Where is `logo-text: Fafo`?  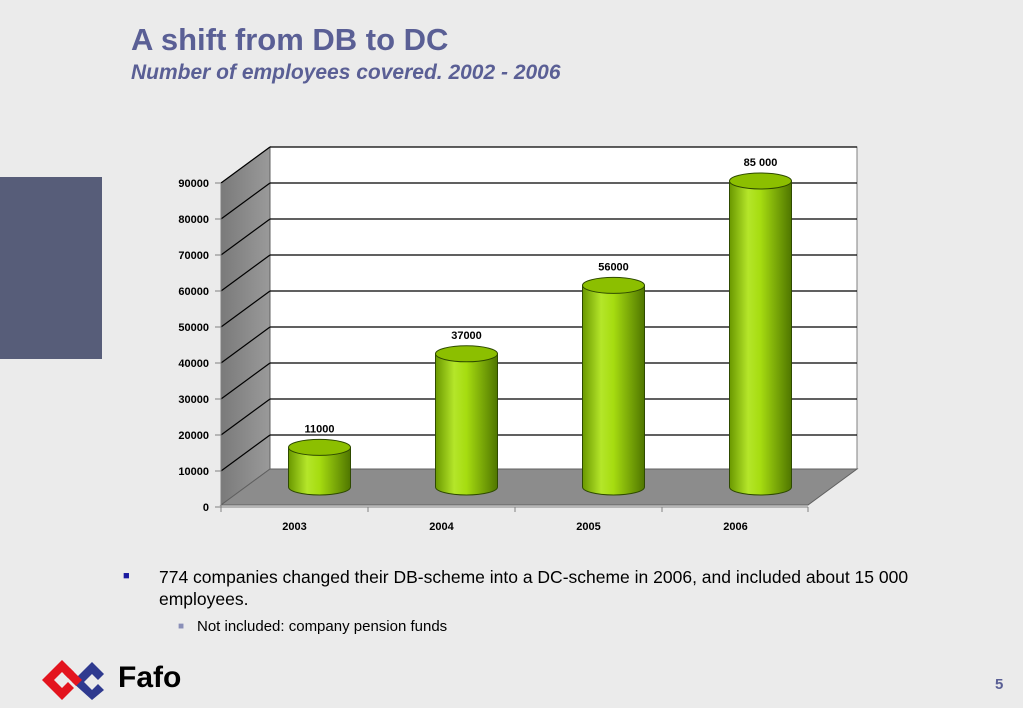 logo-text: Fafo is located at coordinates (150, 677).